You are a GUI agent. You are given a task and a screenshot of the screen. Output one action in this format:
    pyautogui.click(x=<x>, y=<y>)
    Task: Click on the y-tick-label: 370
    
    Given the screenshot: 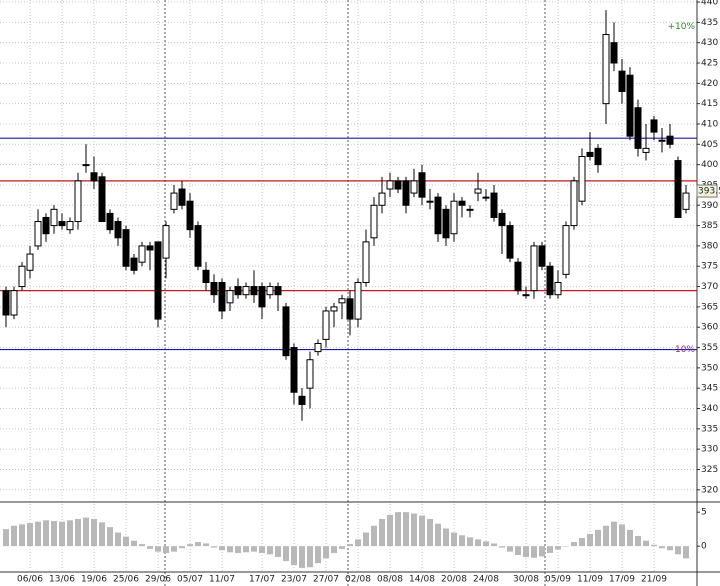 What is the action you would take?
    pyautogui.click(x=709, y=287)
    